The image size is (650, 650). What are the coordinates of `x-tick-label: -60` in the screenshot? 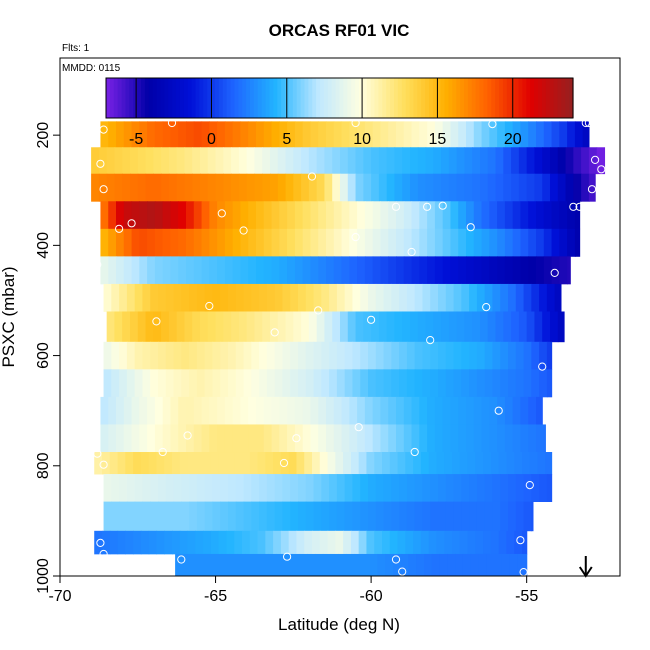 It's located at (371, 596).